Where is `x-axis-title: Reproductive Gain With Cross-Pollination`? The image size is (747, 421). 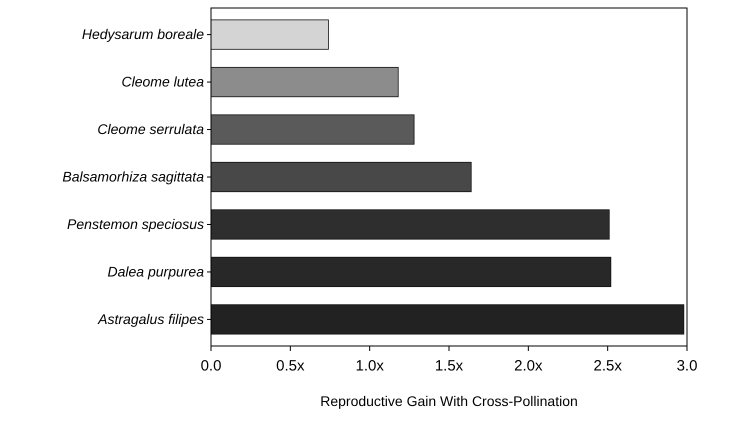
x-axis-title: Reproductive Gain With Cross-Pollination is located at coordinates (449, 401).